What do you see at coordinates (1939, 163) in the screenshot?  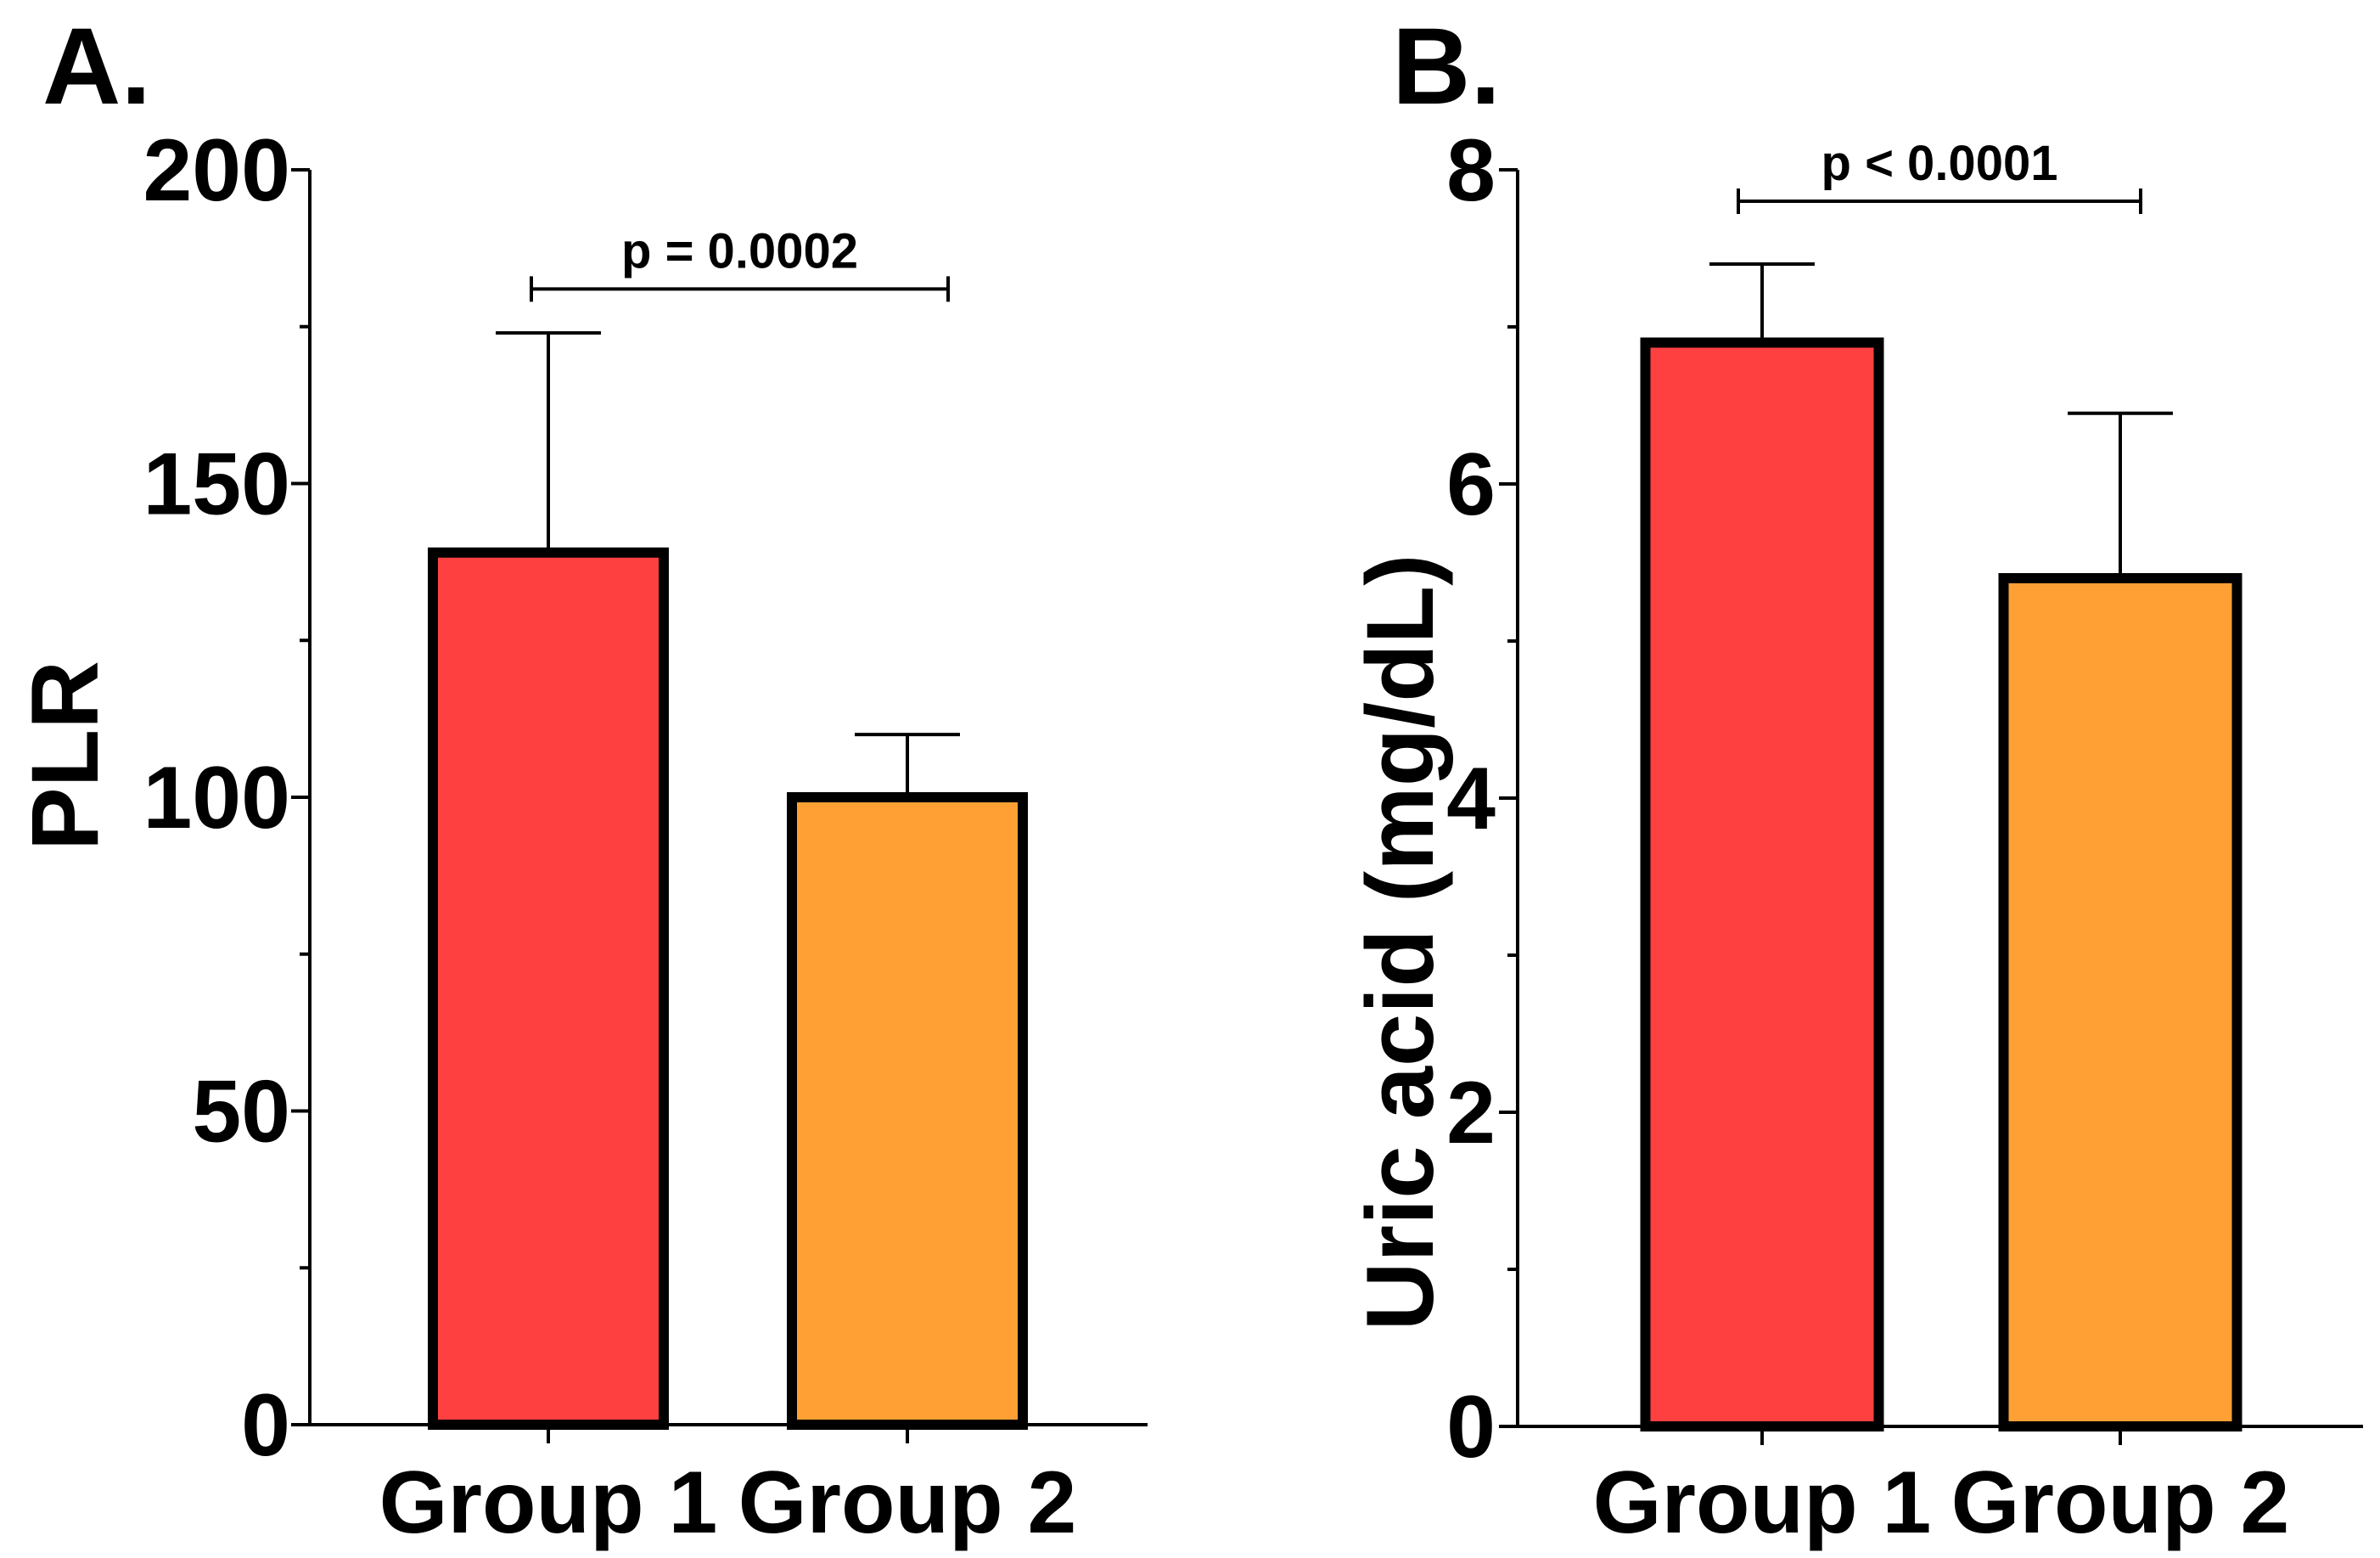 I see `p-value-label: p < 0.0001` at bounding box center [1939, 163].